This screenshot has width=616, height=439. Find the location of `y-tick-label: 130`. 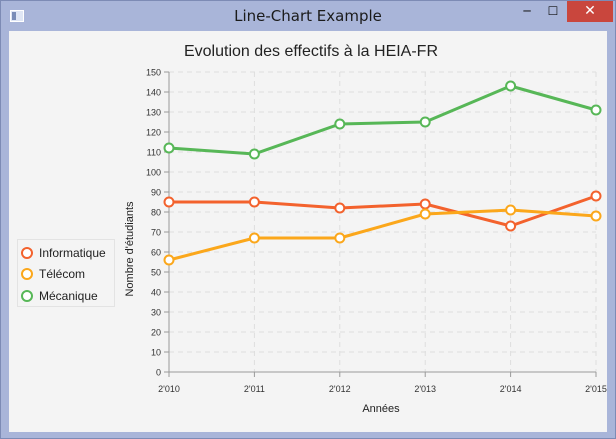

y-tick-label: 130 is located at coordinates (153, 113).